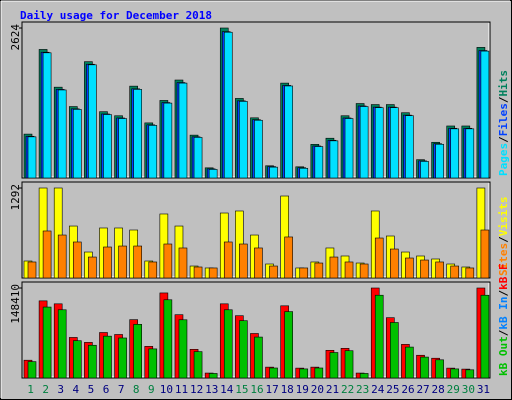  I want to click on x-tick-label: 31, so click(483, 389).